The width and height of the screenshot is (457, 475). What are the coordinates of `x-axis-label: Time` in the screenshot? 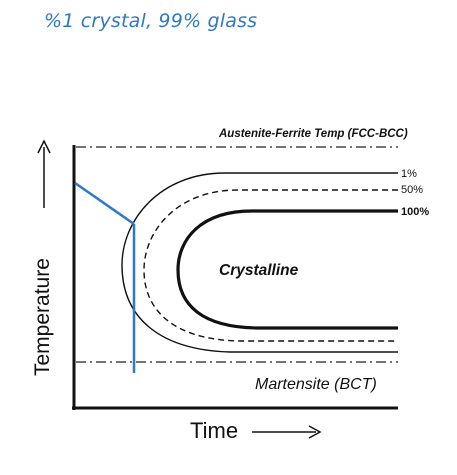 It's located at (214, 430).